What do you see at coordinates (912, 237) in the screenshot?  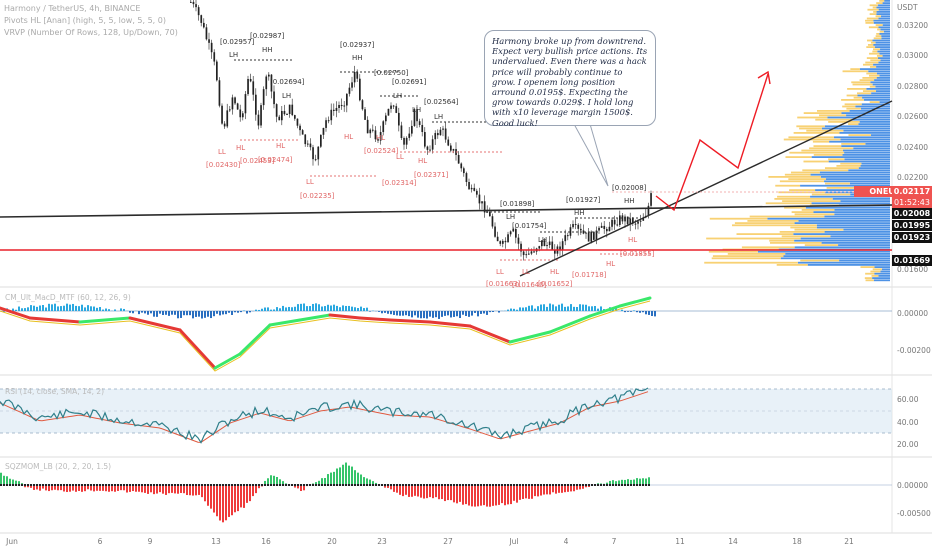 I see `price-marker: 0.01923` at bounding box center [912, 237].